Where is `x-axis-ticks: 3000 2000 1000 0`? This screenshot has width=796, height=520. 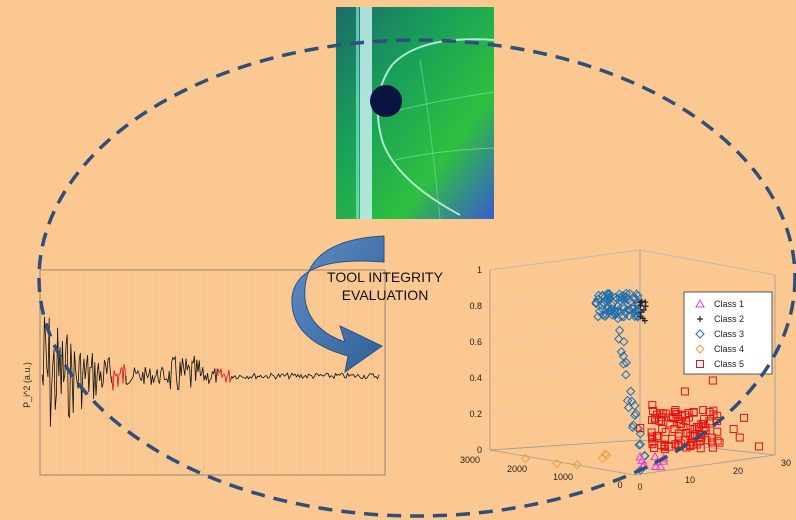
x-axis-ticks: 3000 2000 1000 0 is located at coordinates (541, 472).